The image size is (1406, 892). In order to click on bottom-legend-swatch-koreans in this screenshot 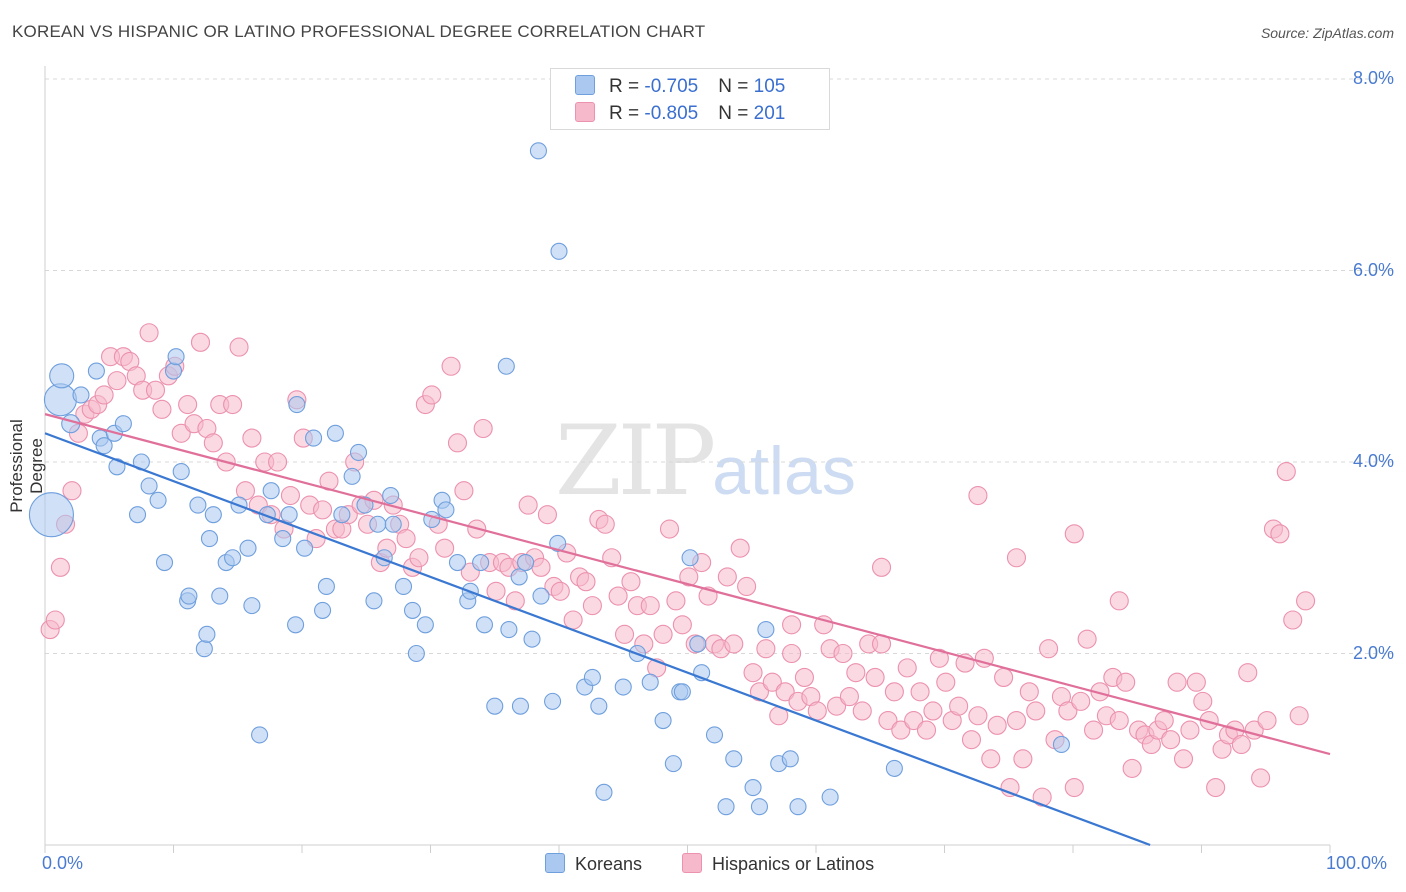, I will do `click(555, 863)`.